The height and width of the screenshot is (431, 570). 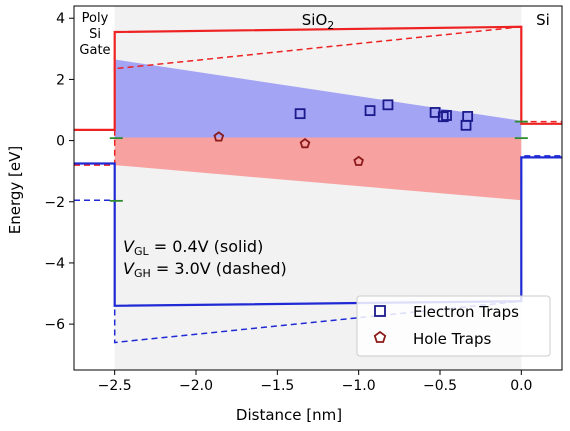 I want to click on fermi-level-marks, so click(x=318, y=161).